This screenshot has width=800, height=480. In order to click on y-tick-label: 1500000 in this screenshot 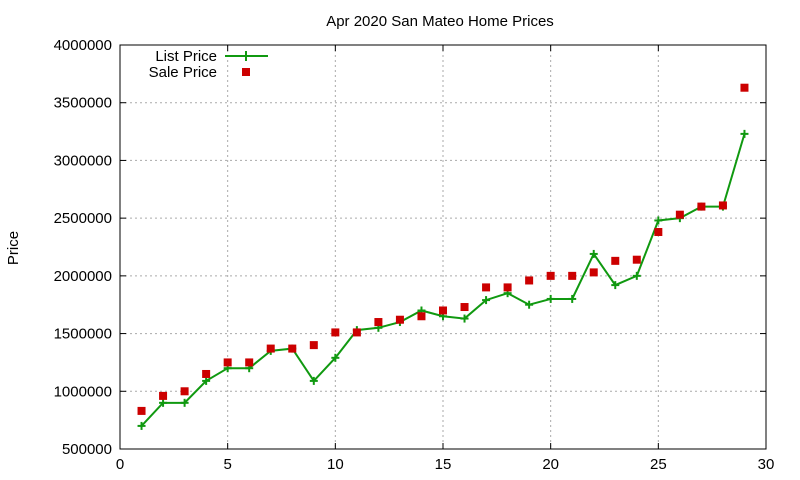, I will do `click(83, 334)`.